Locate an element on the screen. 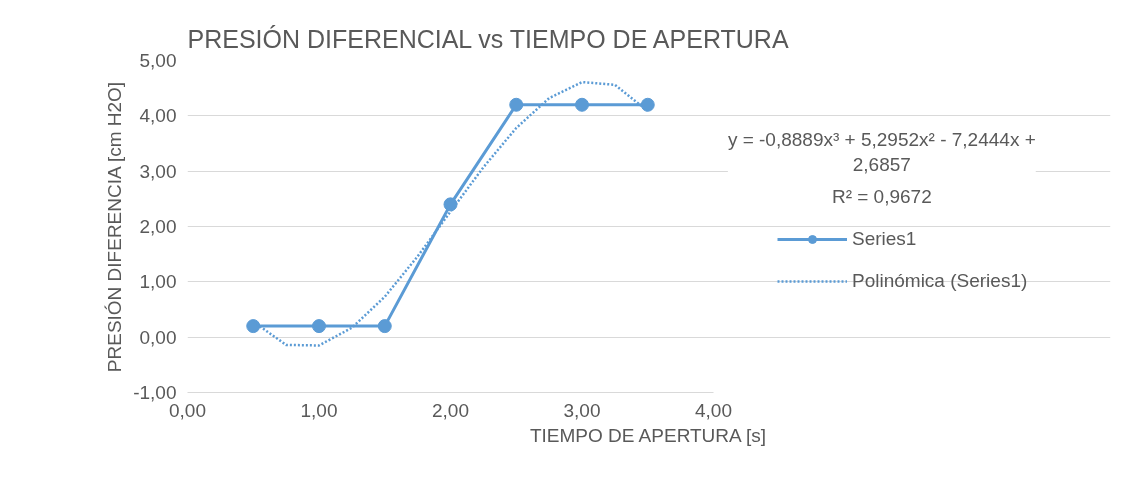  text: R² = 0,9672 is located at coordinates (881, 196).